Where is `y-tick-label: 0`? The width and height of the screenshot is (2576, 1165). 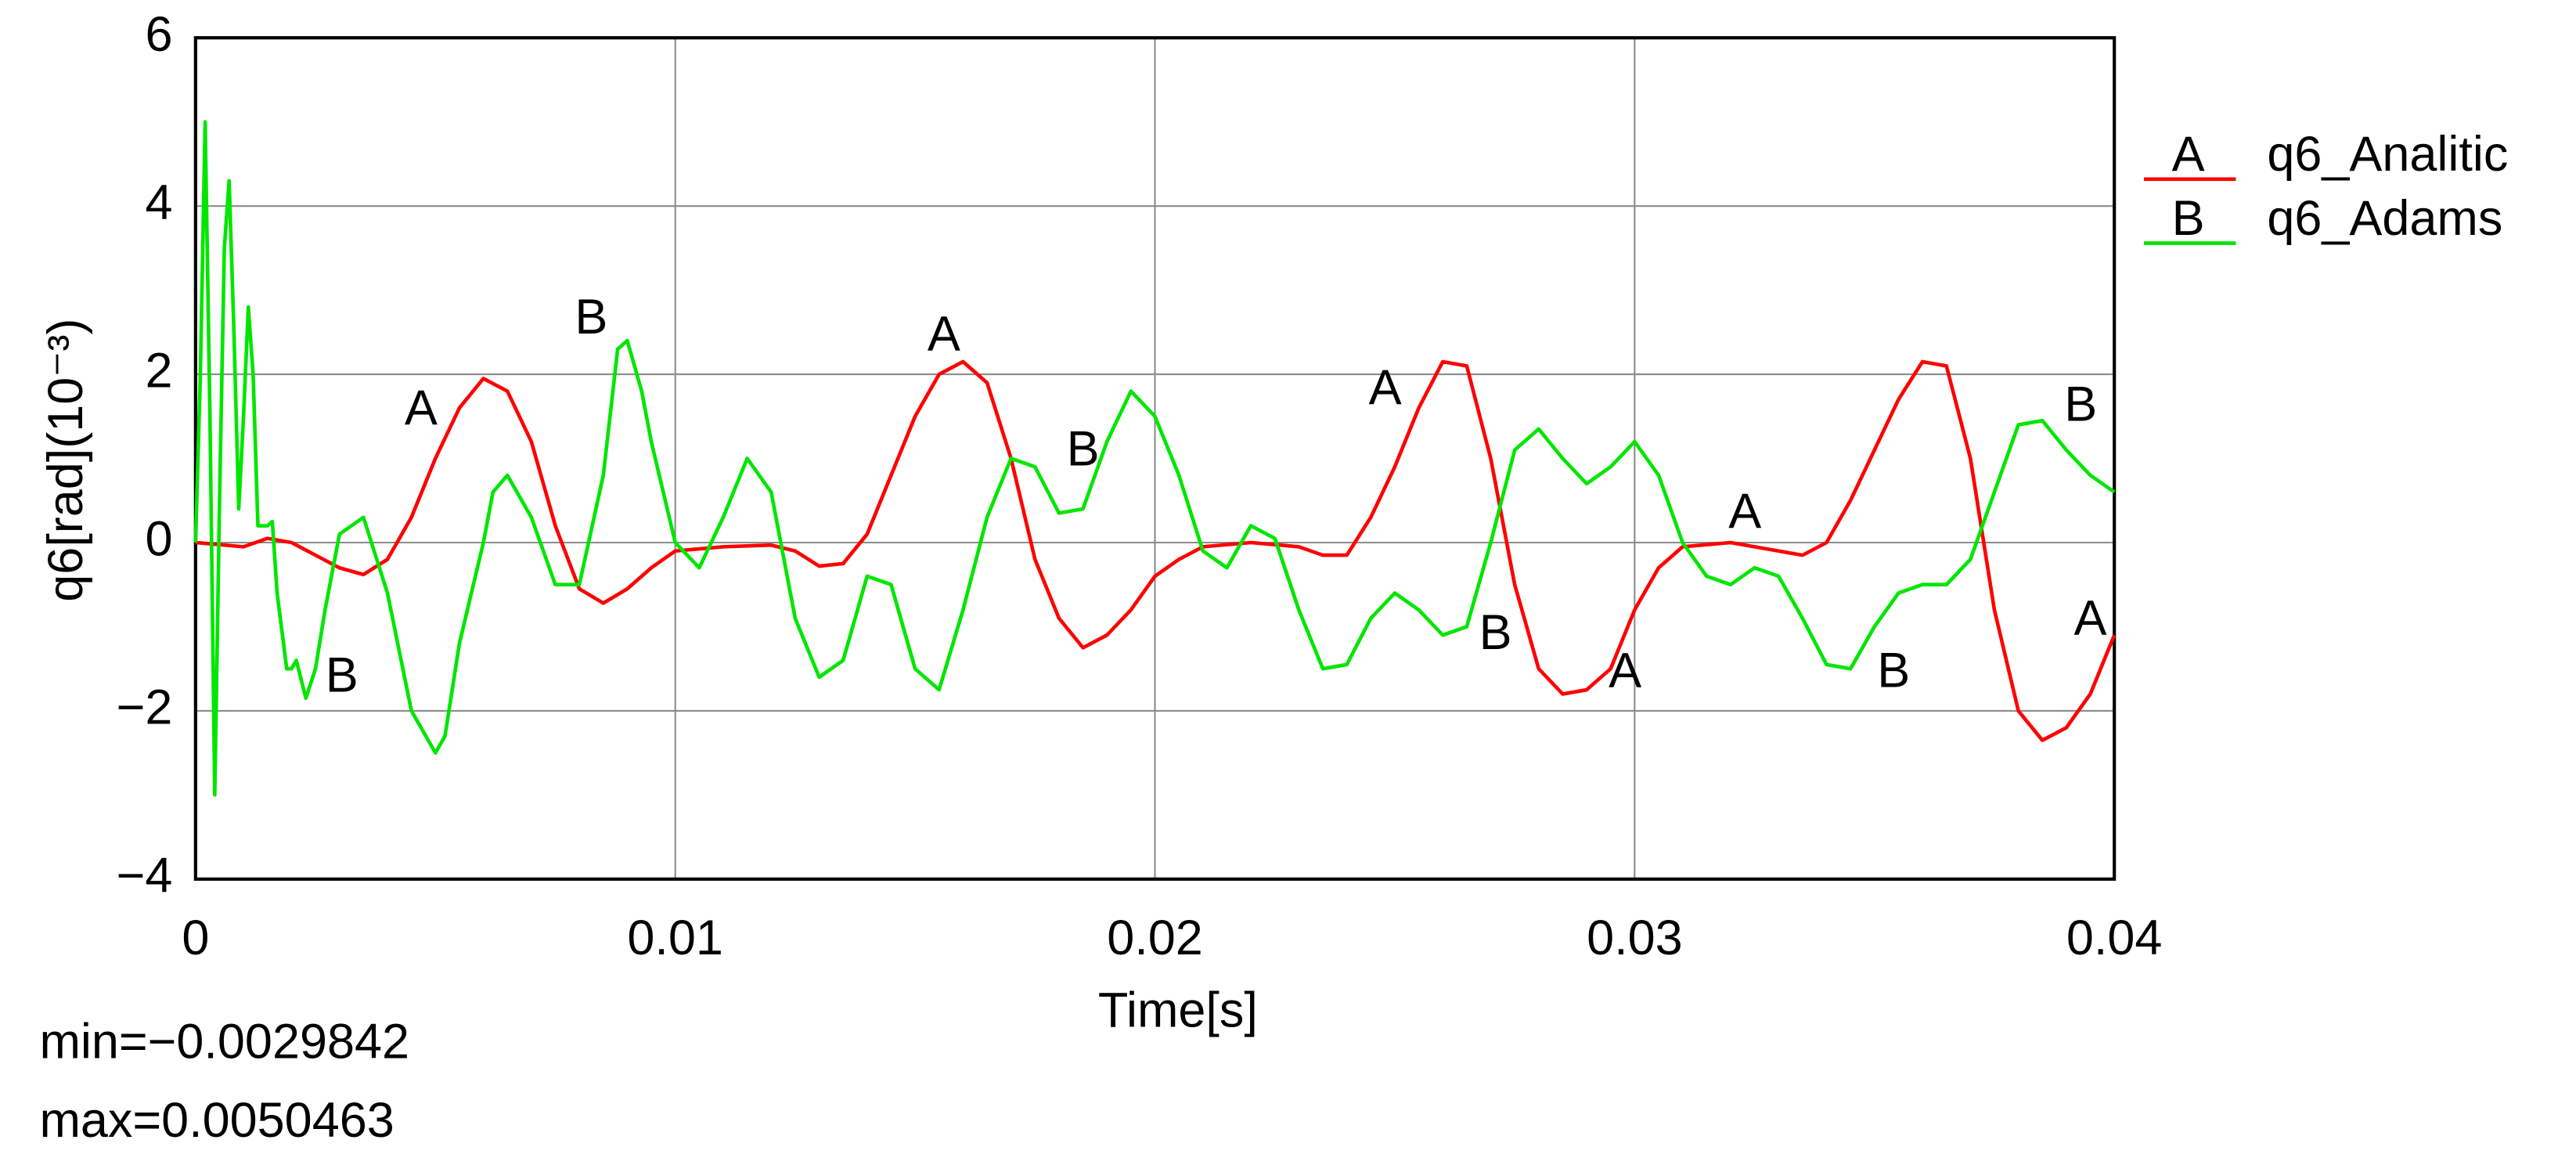
y-tick-label: 0 is located at coordinates (158, 539).